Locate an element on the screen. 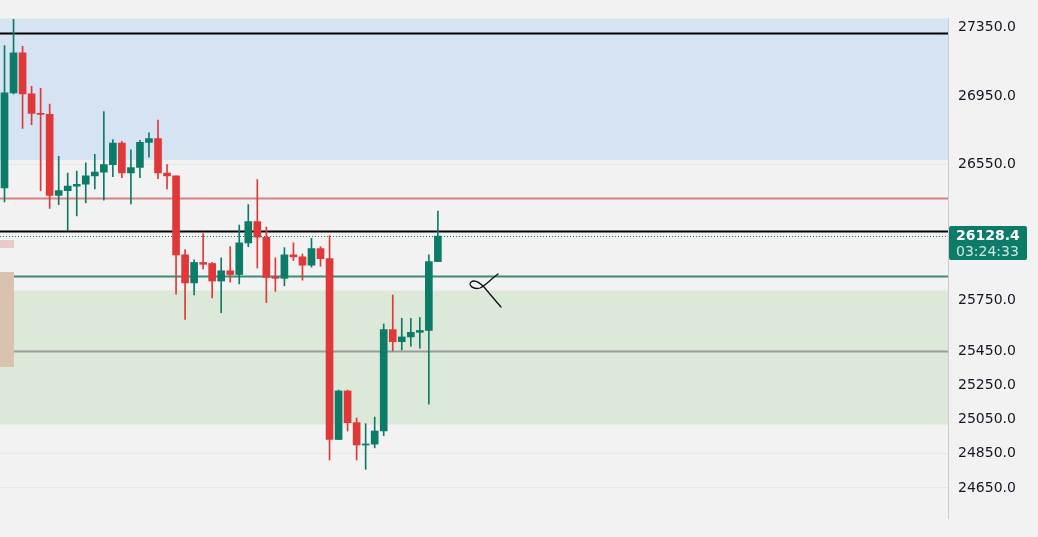 The image size is (1038, 537). y-tick-label: 26550.0 is located at coordinates (987, 162).